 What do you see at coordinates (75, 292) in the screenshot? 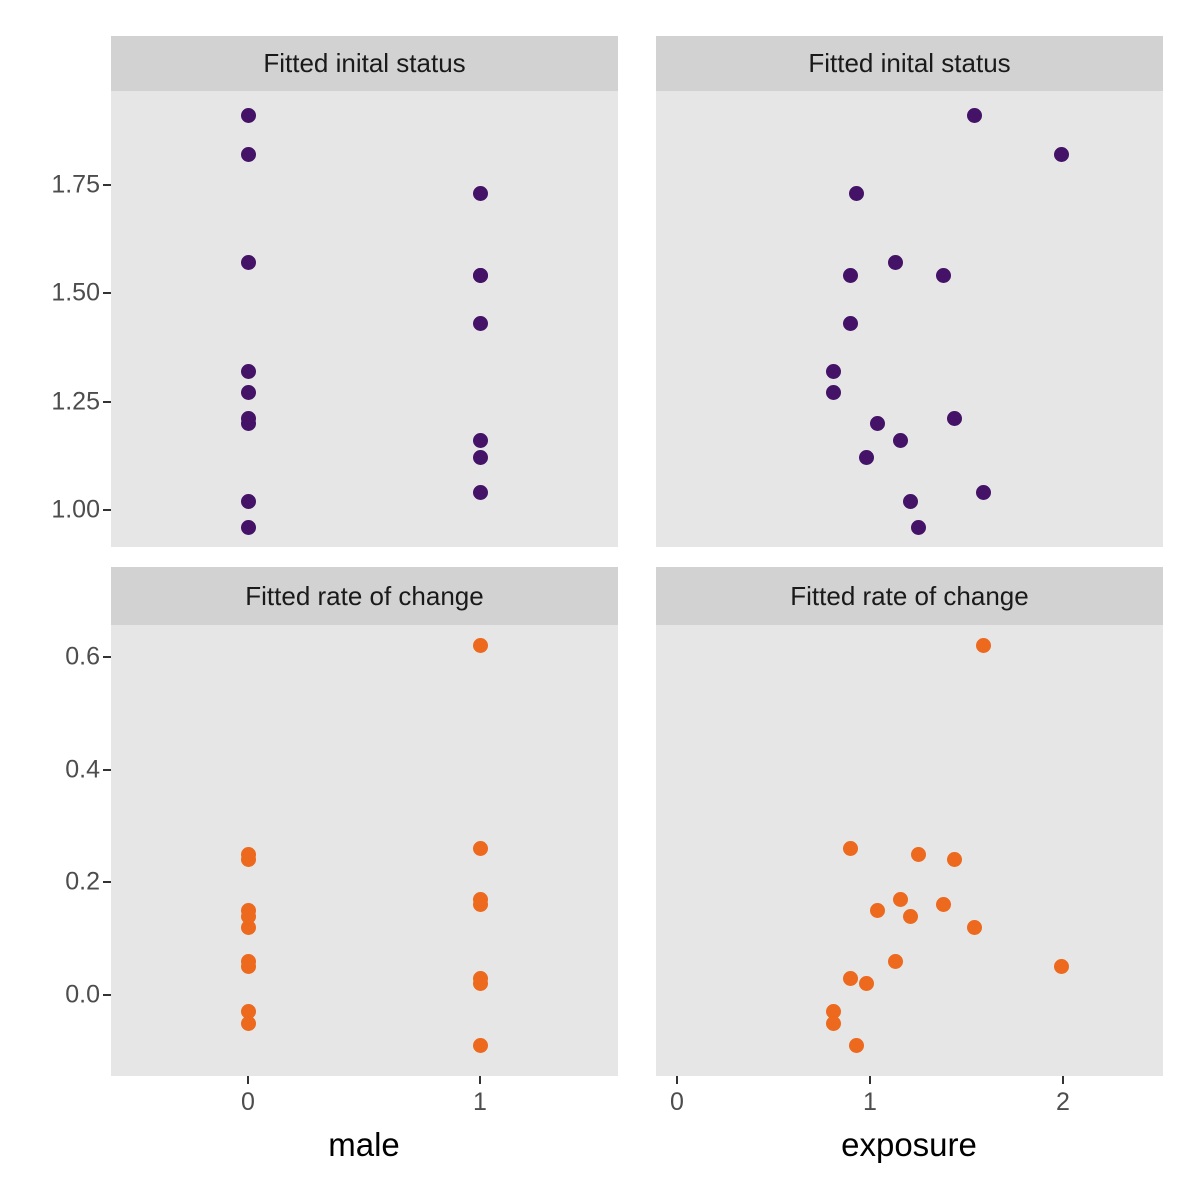
I see `y-tick-label: 1.50` at bounding box center [75, 292].